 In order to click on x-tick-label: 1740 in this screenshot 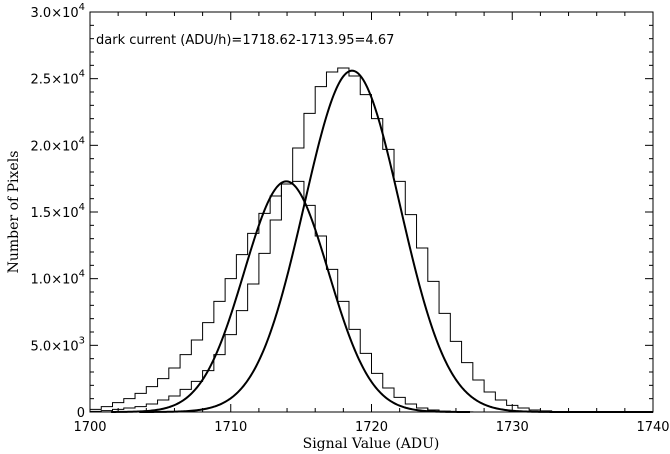, I will do `click(652, 427)`.